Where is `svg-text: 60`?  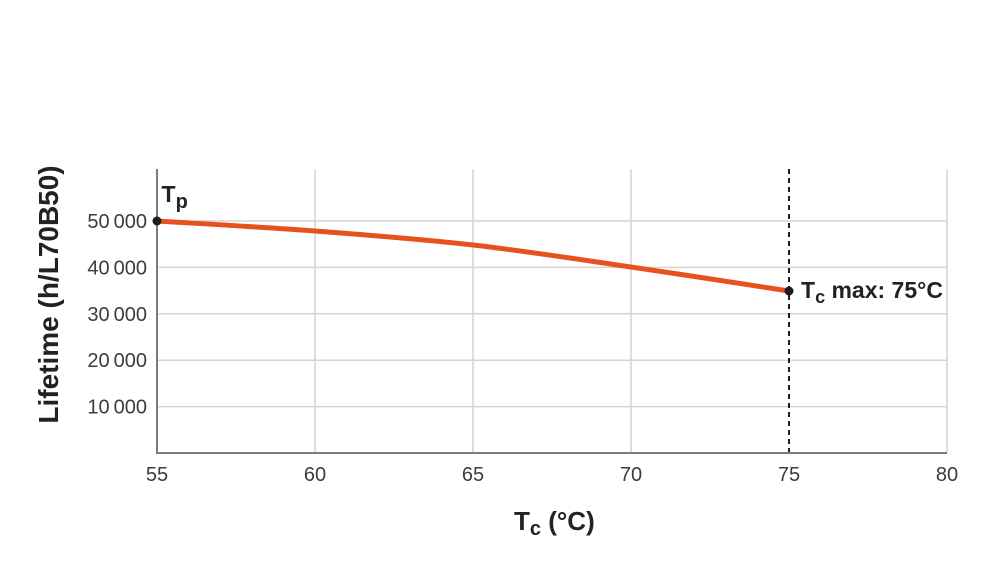 svg-text: 60 is located at coordinates (315, 475).